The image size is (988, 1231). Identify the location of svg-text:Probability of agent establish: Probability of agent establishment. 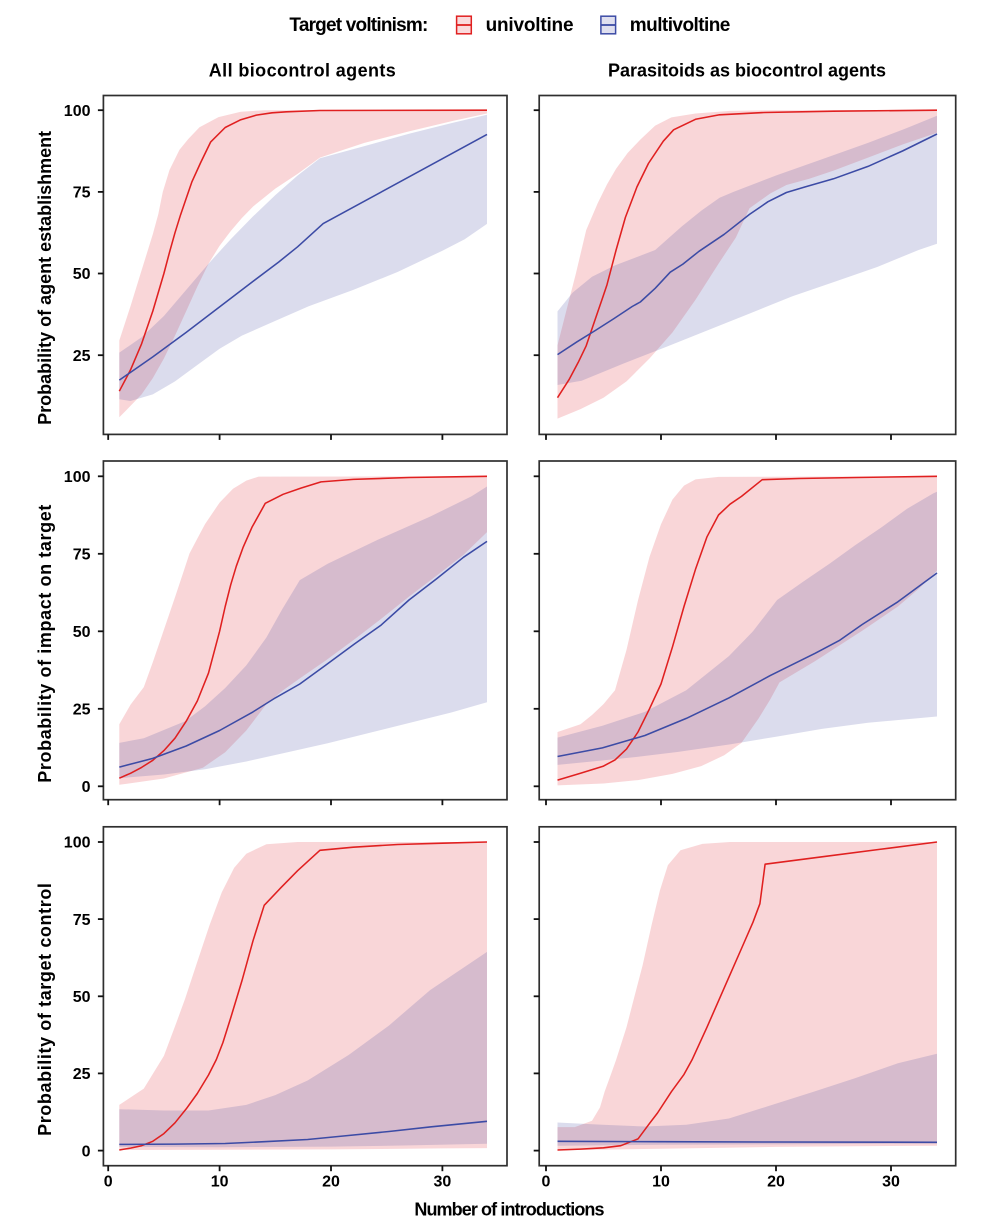
(45, 278).